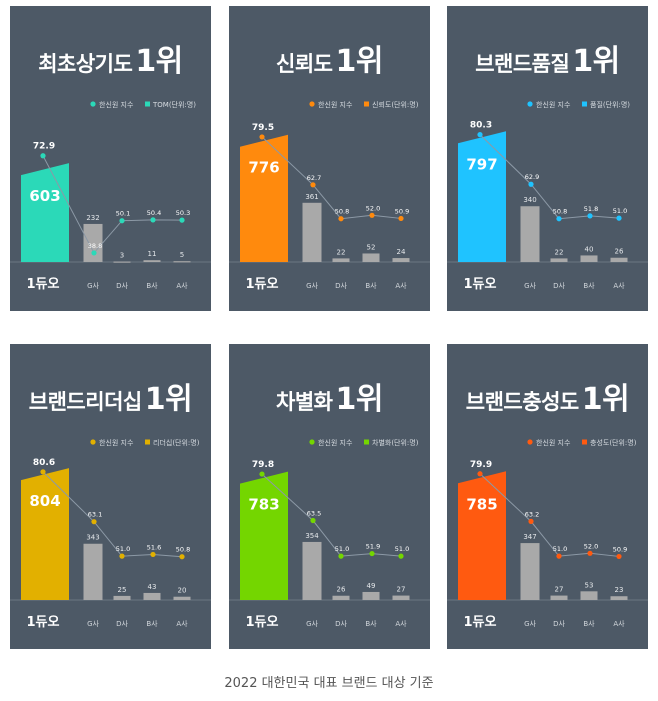 The image size is (658, 701). Describe the element at coordinates (154, 547) in the screenshot. I see `line-value-label: 51.6` at that location.